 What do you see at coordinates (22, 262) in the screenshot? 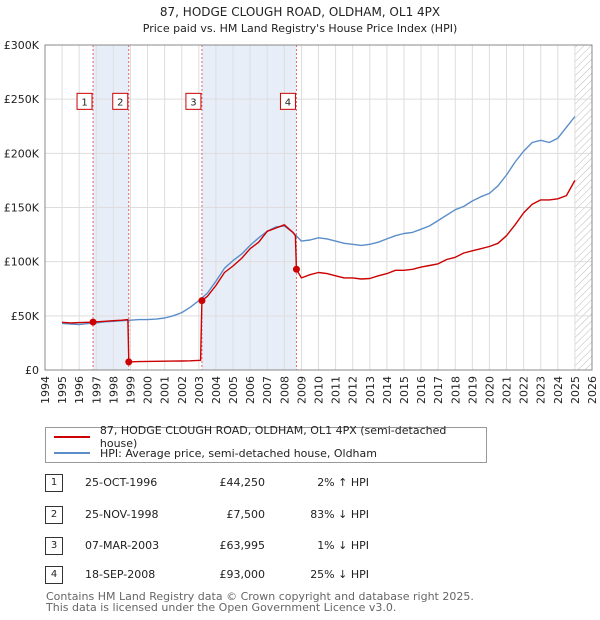
I see `y-tick-label: £100K` at bounding box center [22, 262].